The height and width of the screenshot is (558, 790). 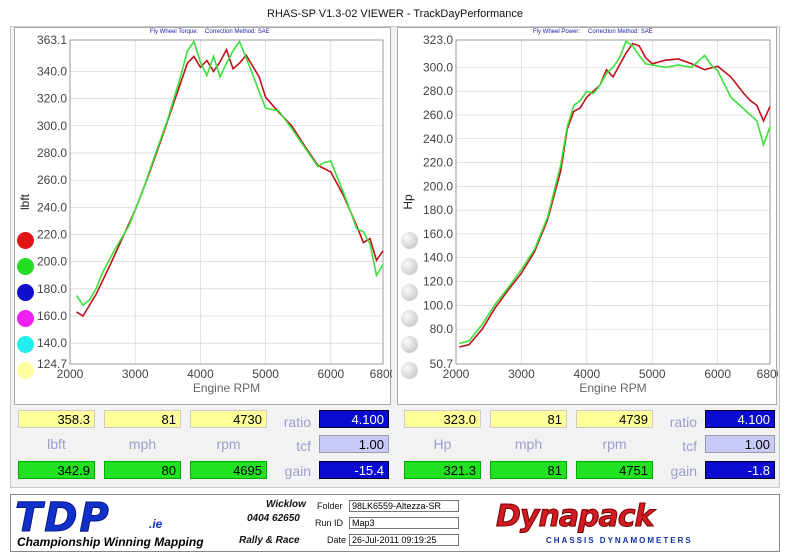 I want to click on y-tick-label: 100.0, so click(x=438, y=305).